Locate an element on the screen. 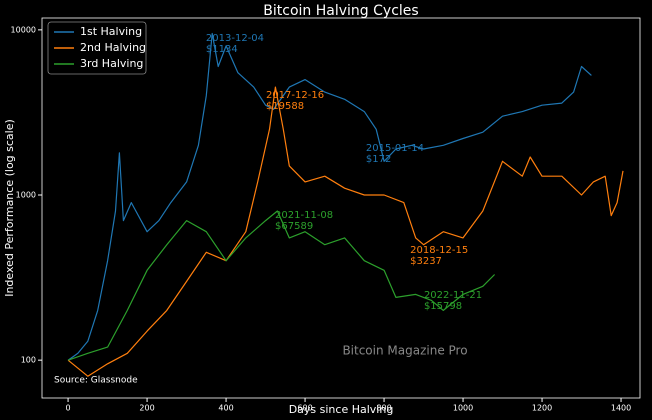 This screenshot has width=652, height=420. x-tick-label: 800 is located at coordinates (383, 408).